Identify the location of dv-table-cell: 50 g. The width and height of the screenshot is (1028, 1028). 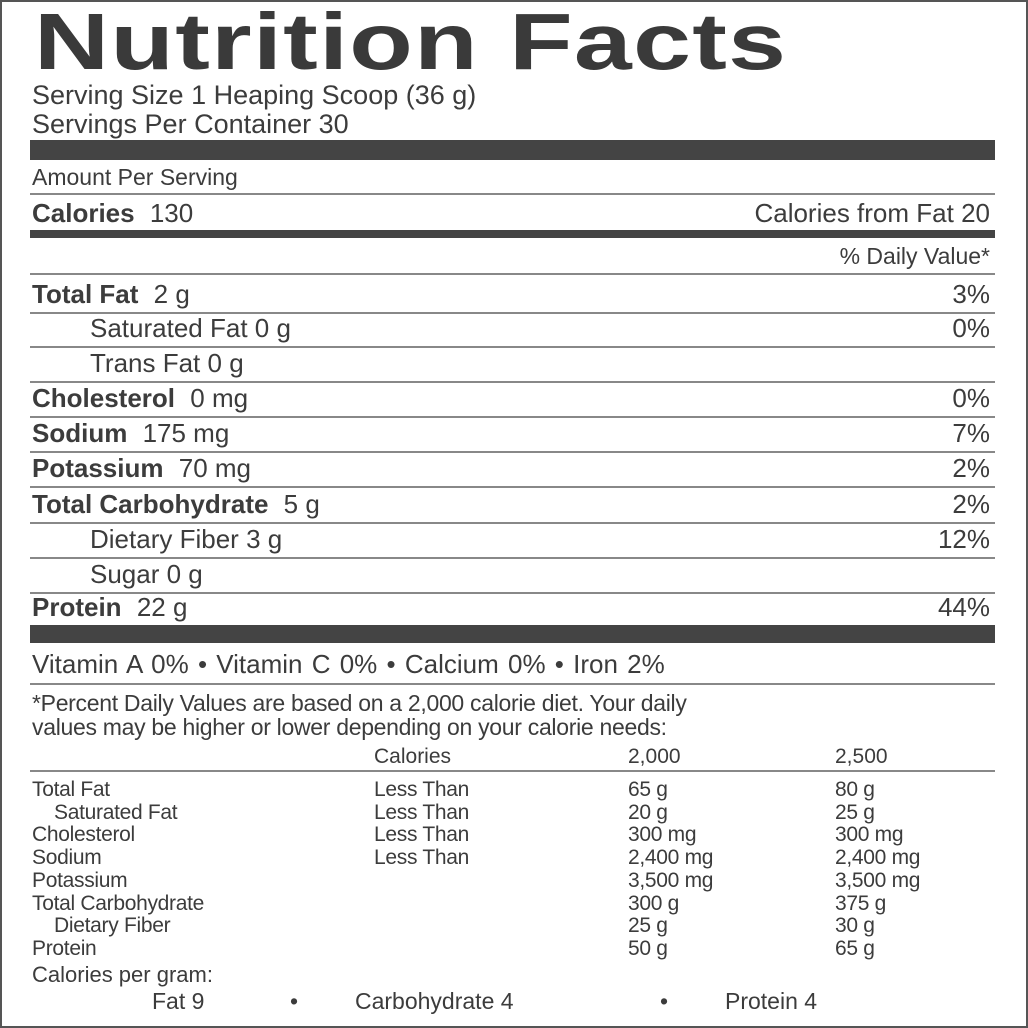
(648, 948).